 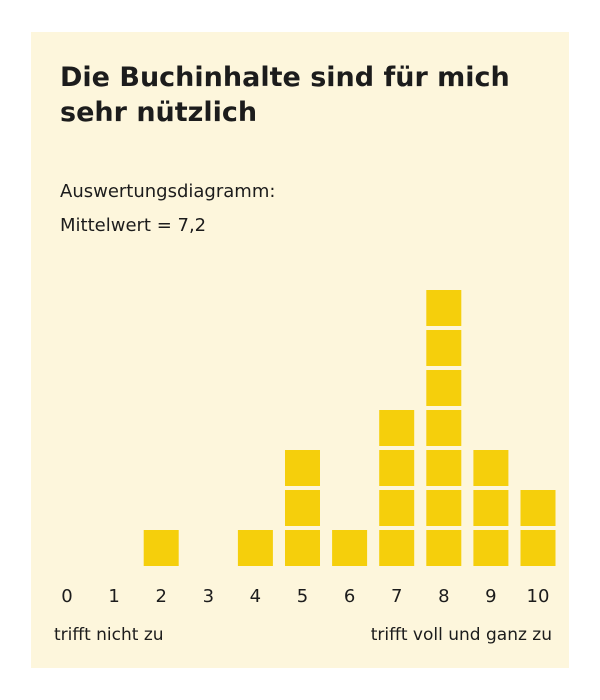 I want to click on x-tick-label-0: 0, so click(x=66, y=596).